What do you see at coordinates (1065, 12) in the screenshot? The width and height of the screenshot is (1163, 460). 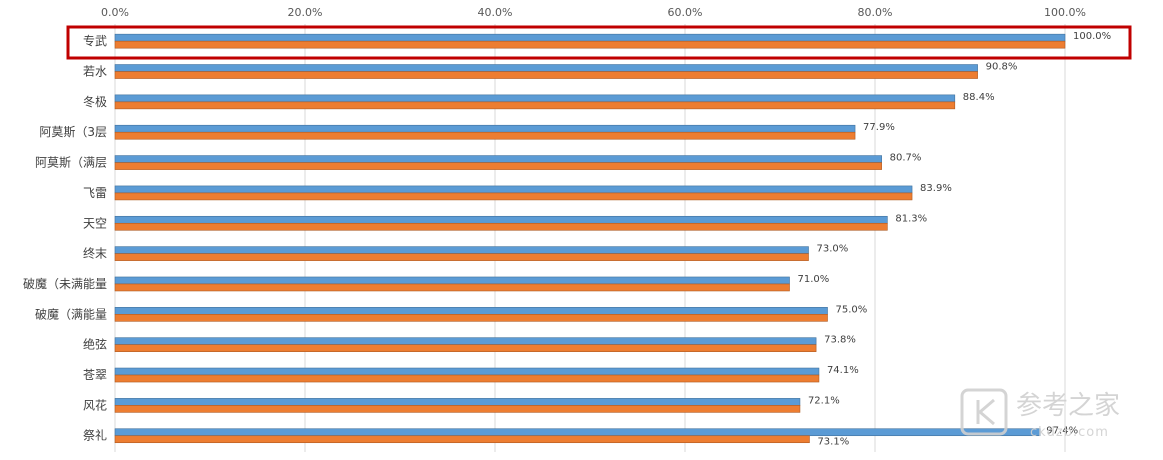 I see `x-tick-label: 100.0%` at bounding box center [1065, 12].